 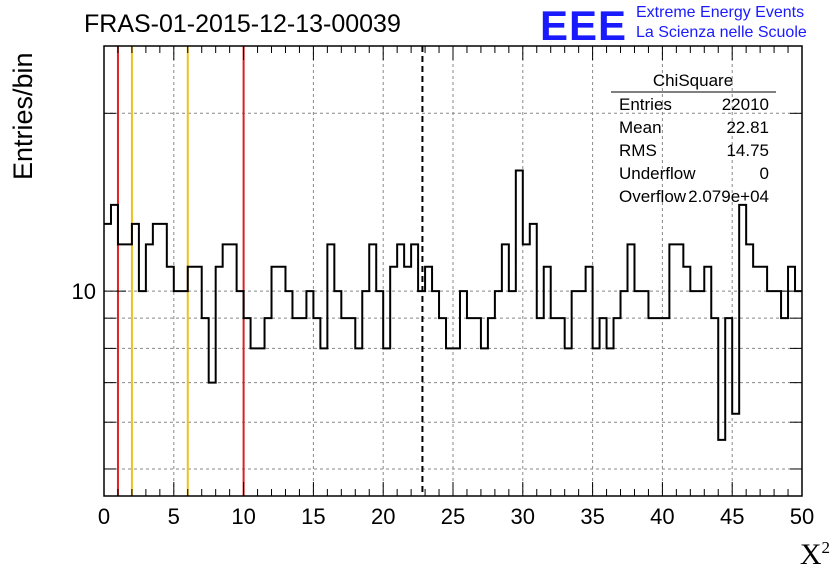 I want to click on x-tick-label: 10, so click(x=243, y=516).